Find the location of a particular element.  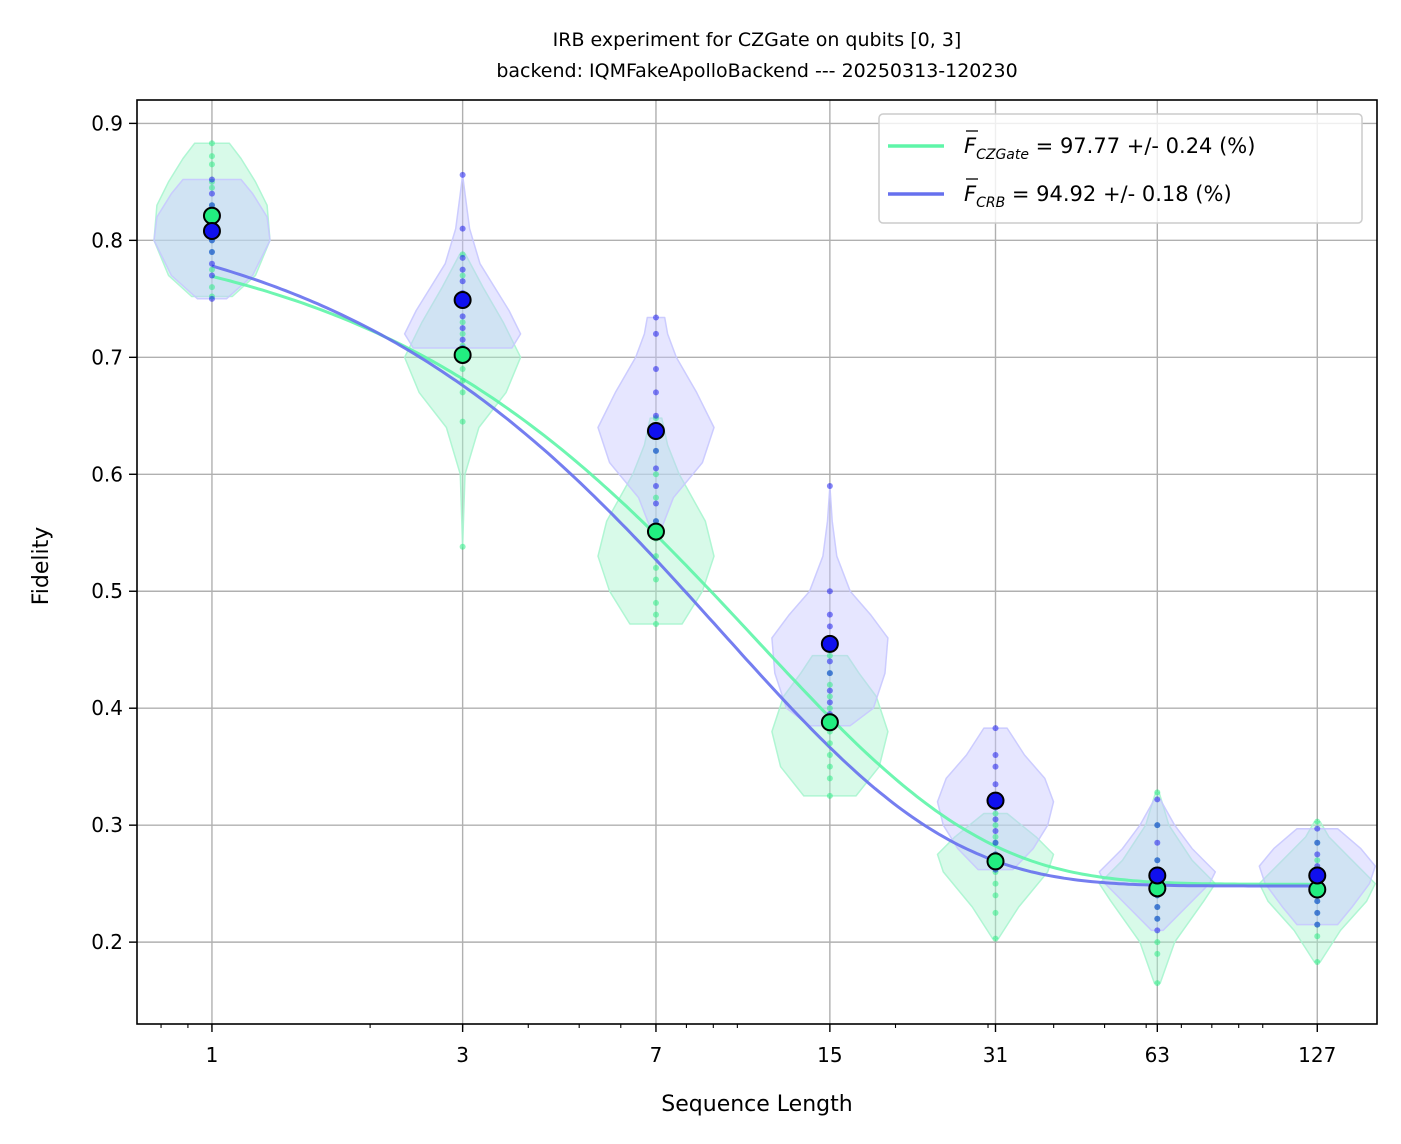

legend-value-crb: = 94.92 +/- 0.18 (%) is located at coordinates (1118, 194).